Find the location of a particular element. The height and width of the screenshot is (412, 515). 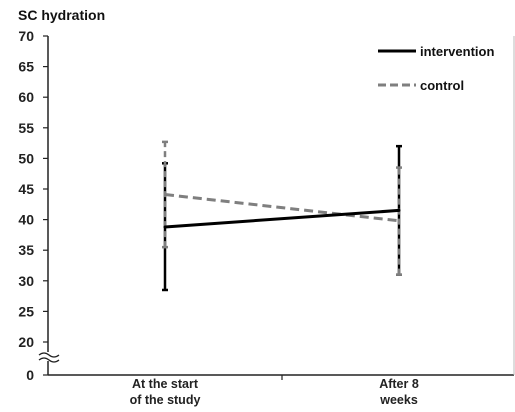

y-tick-label: 65 is located at coordinates (26, 67).